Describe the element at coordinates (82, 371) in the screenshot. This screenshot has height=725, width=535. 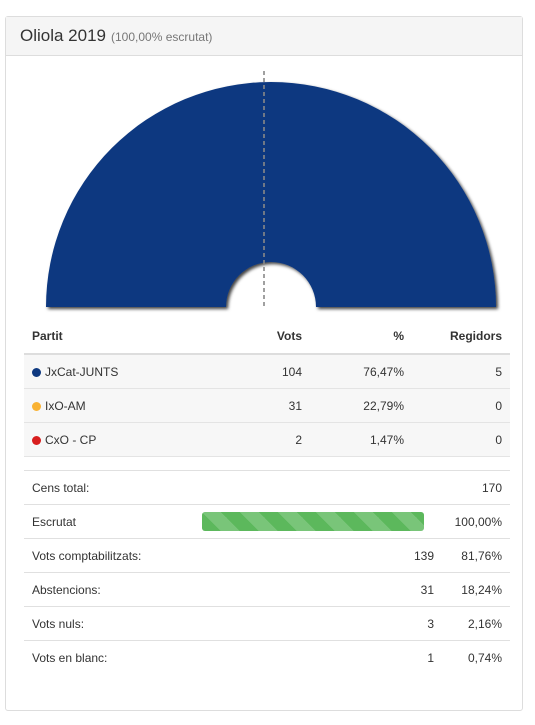
I see `party-name: JxCat-JUNTS` at that location.